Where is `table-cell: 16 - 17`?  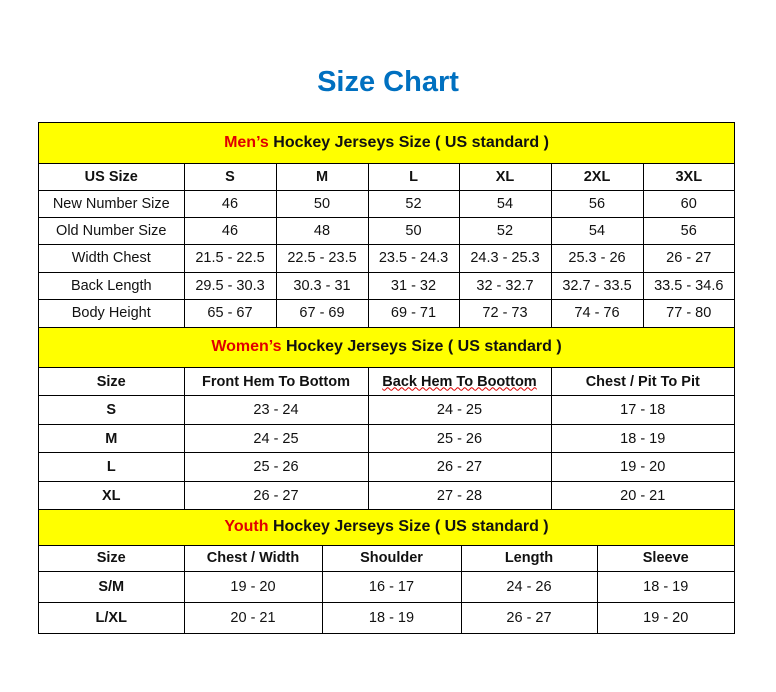 table-cell: 16 - 17 is located at coordinates (392, 587).